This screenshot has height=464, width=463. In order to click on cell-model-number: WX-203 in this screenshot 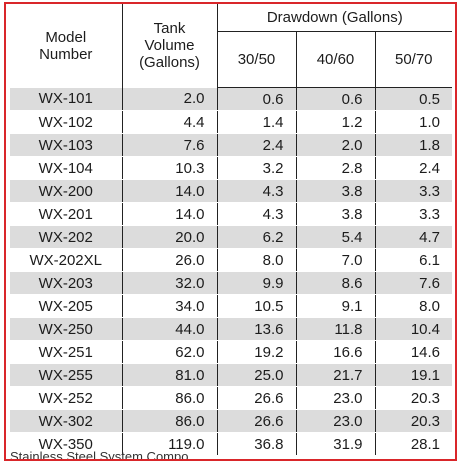, I will do `click(66, 283)`.